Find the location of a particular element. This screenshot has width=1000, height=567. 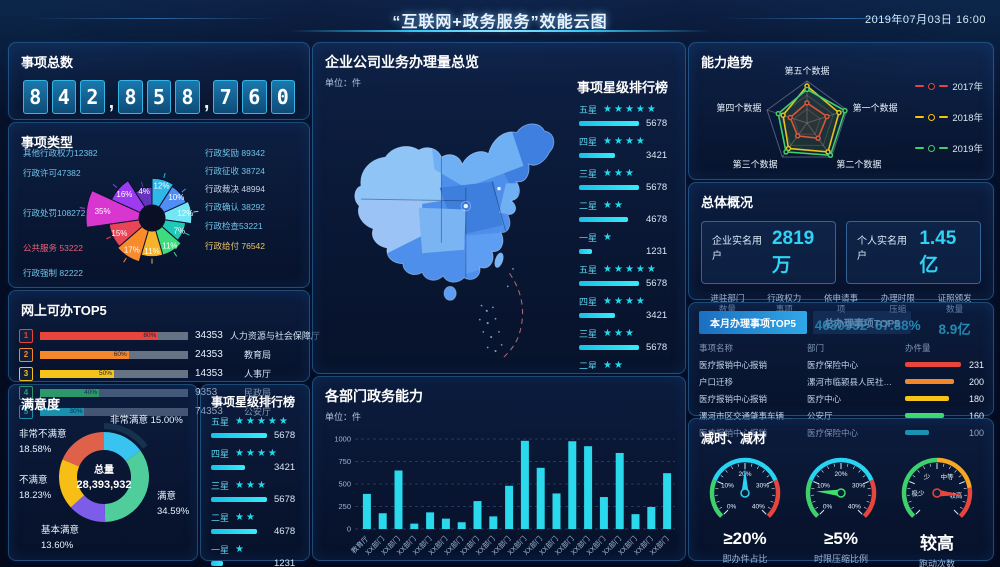

digit-box: 4 is located at coordinates (64, 97).